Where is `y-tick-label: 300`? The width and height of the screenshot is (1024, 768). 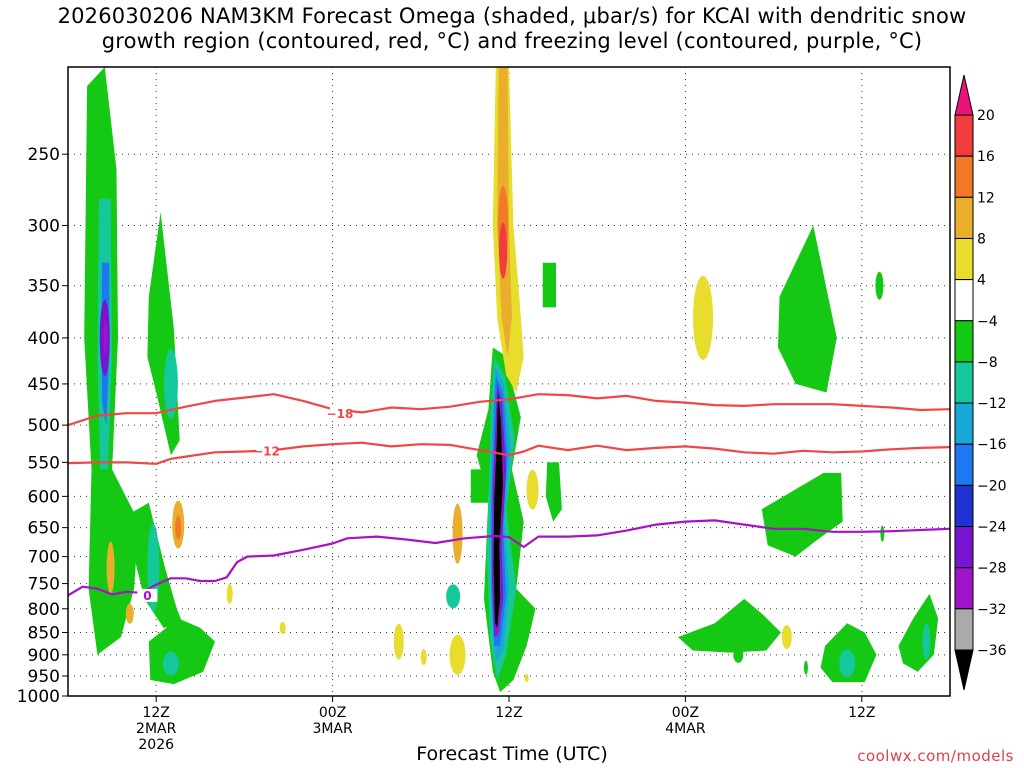
y-tick-label: 300 is located at coordinates (44, 226).